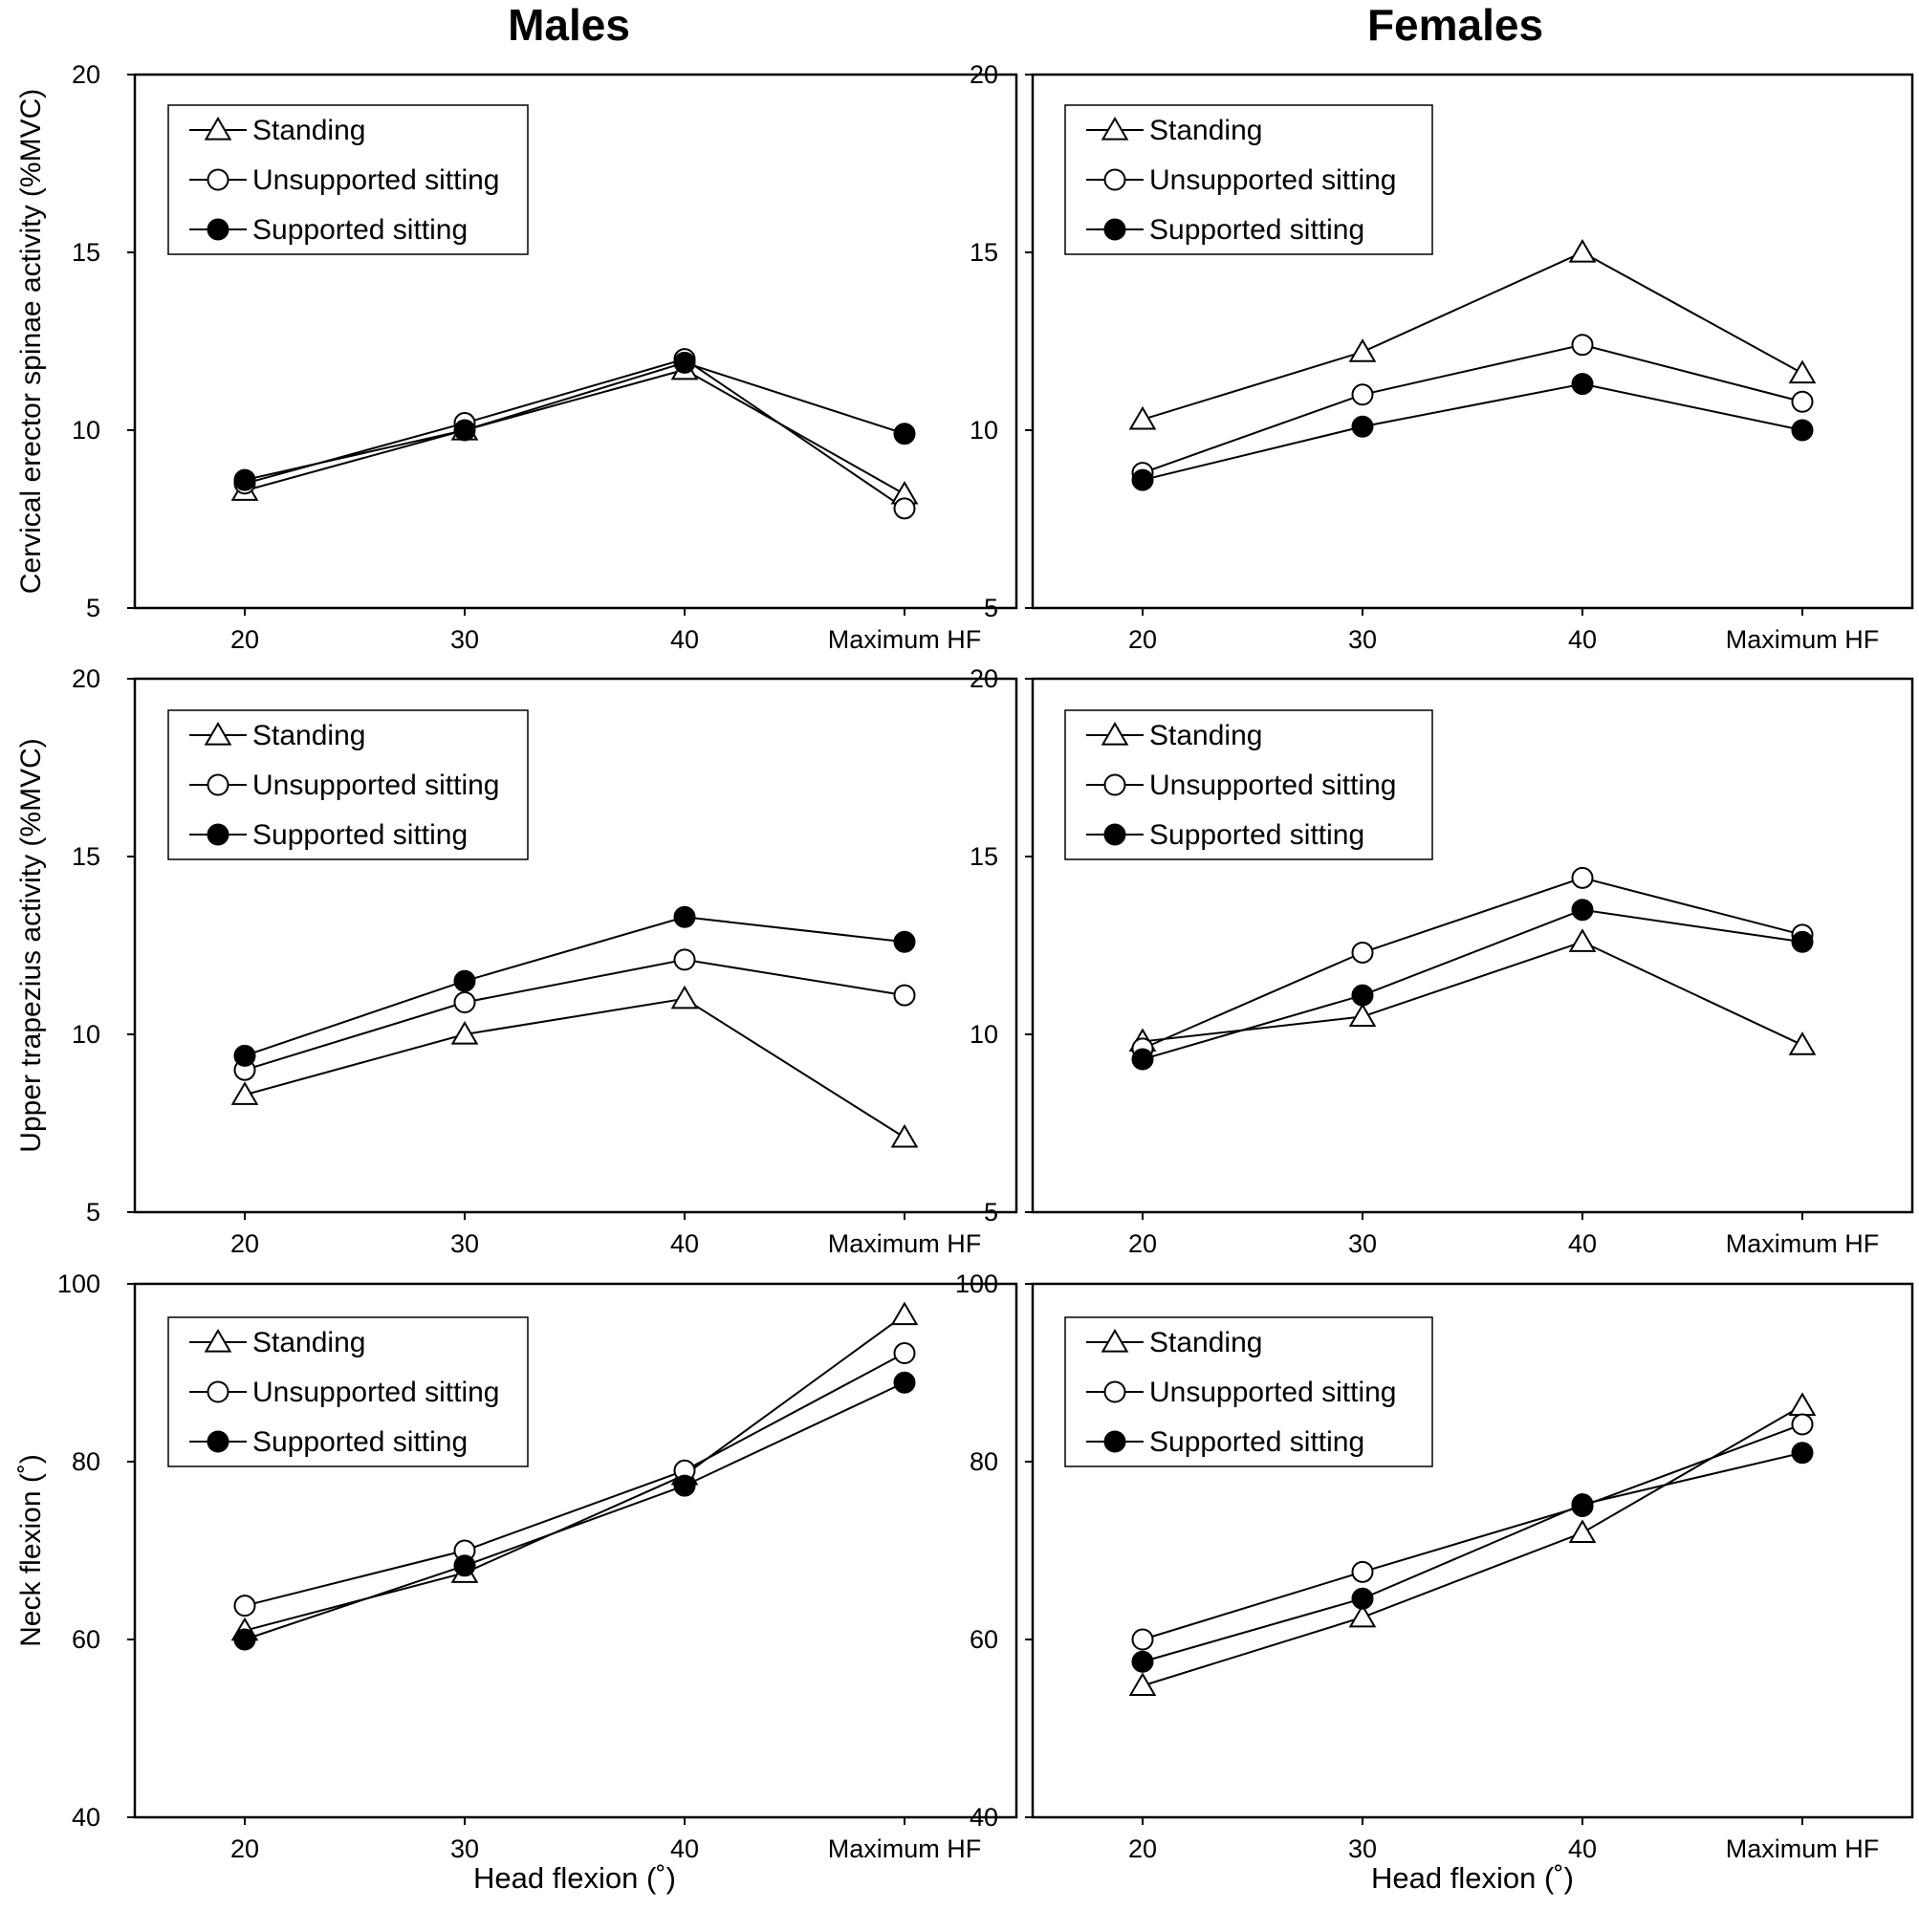 This screenshot has width=1919, height=1932. What do you see at coordinates (1455, 25) in the screenshot?
I see `col-title-females: Females` at bounding box center [1455, 25].